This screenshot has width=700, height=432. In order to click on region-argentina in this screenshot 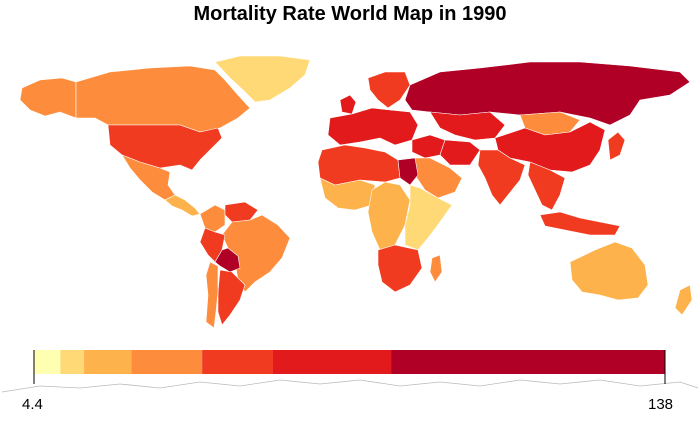, I will do `click(231, 297)`.